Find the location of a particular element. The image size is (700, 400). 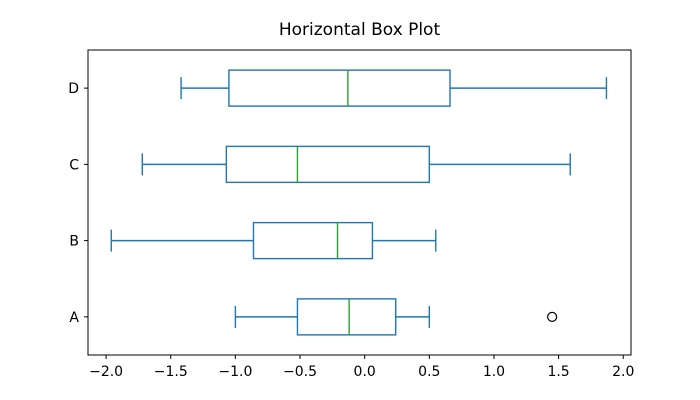

box-group-D is located at coordinates (394, 88).